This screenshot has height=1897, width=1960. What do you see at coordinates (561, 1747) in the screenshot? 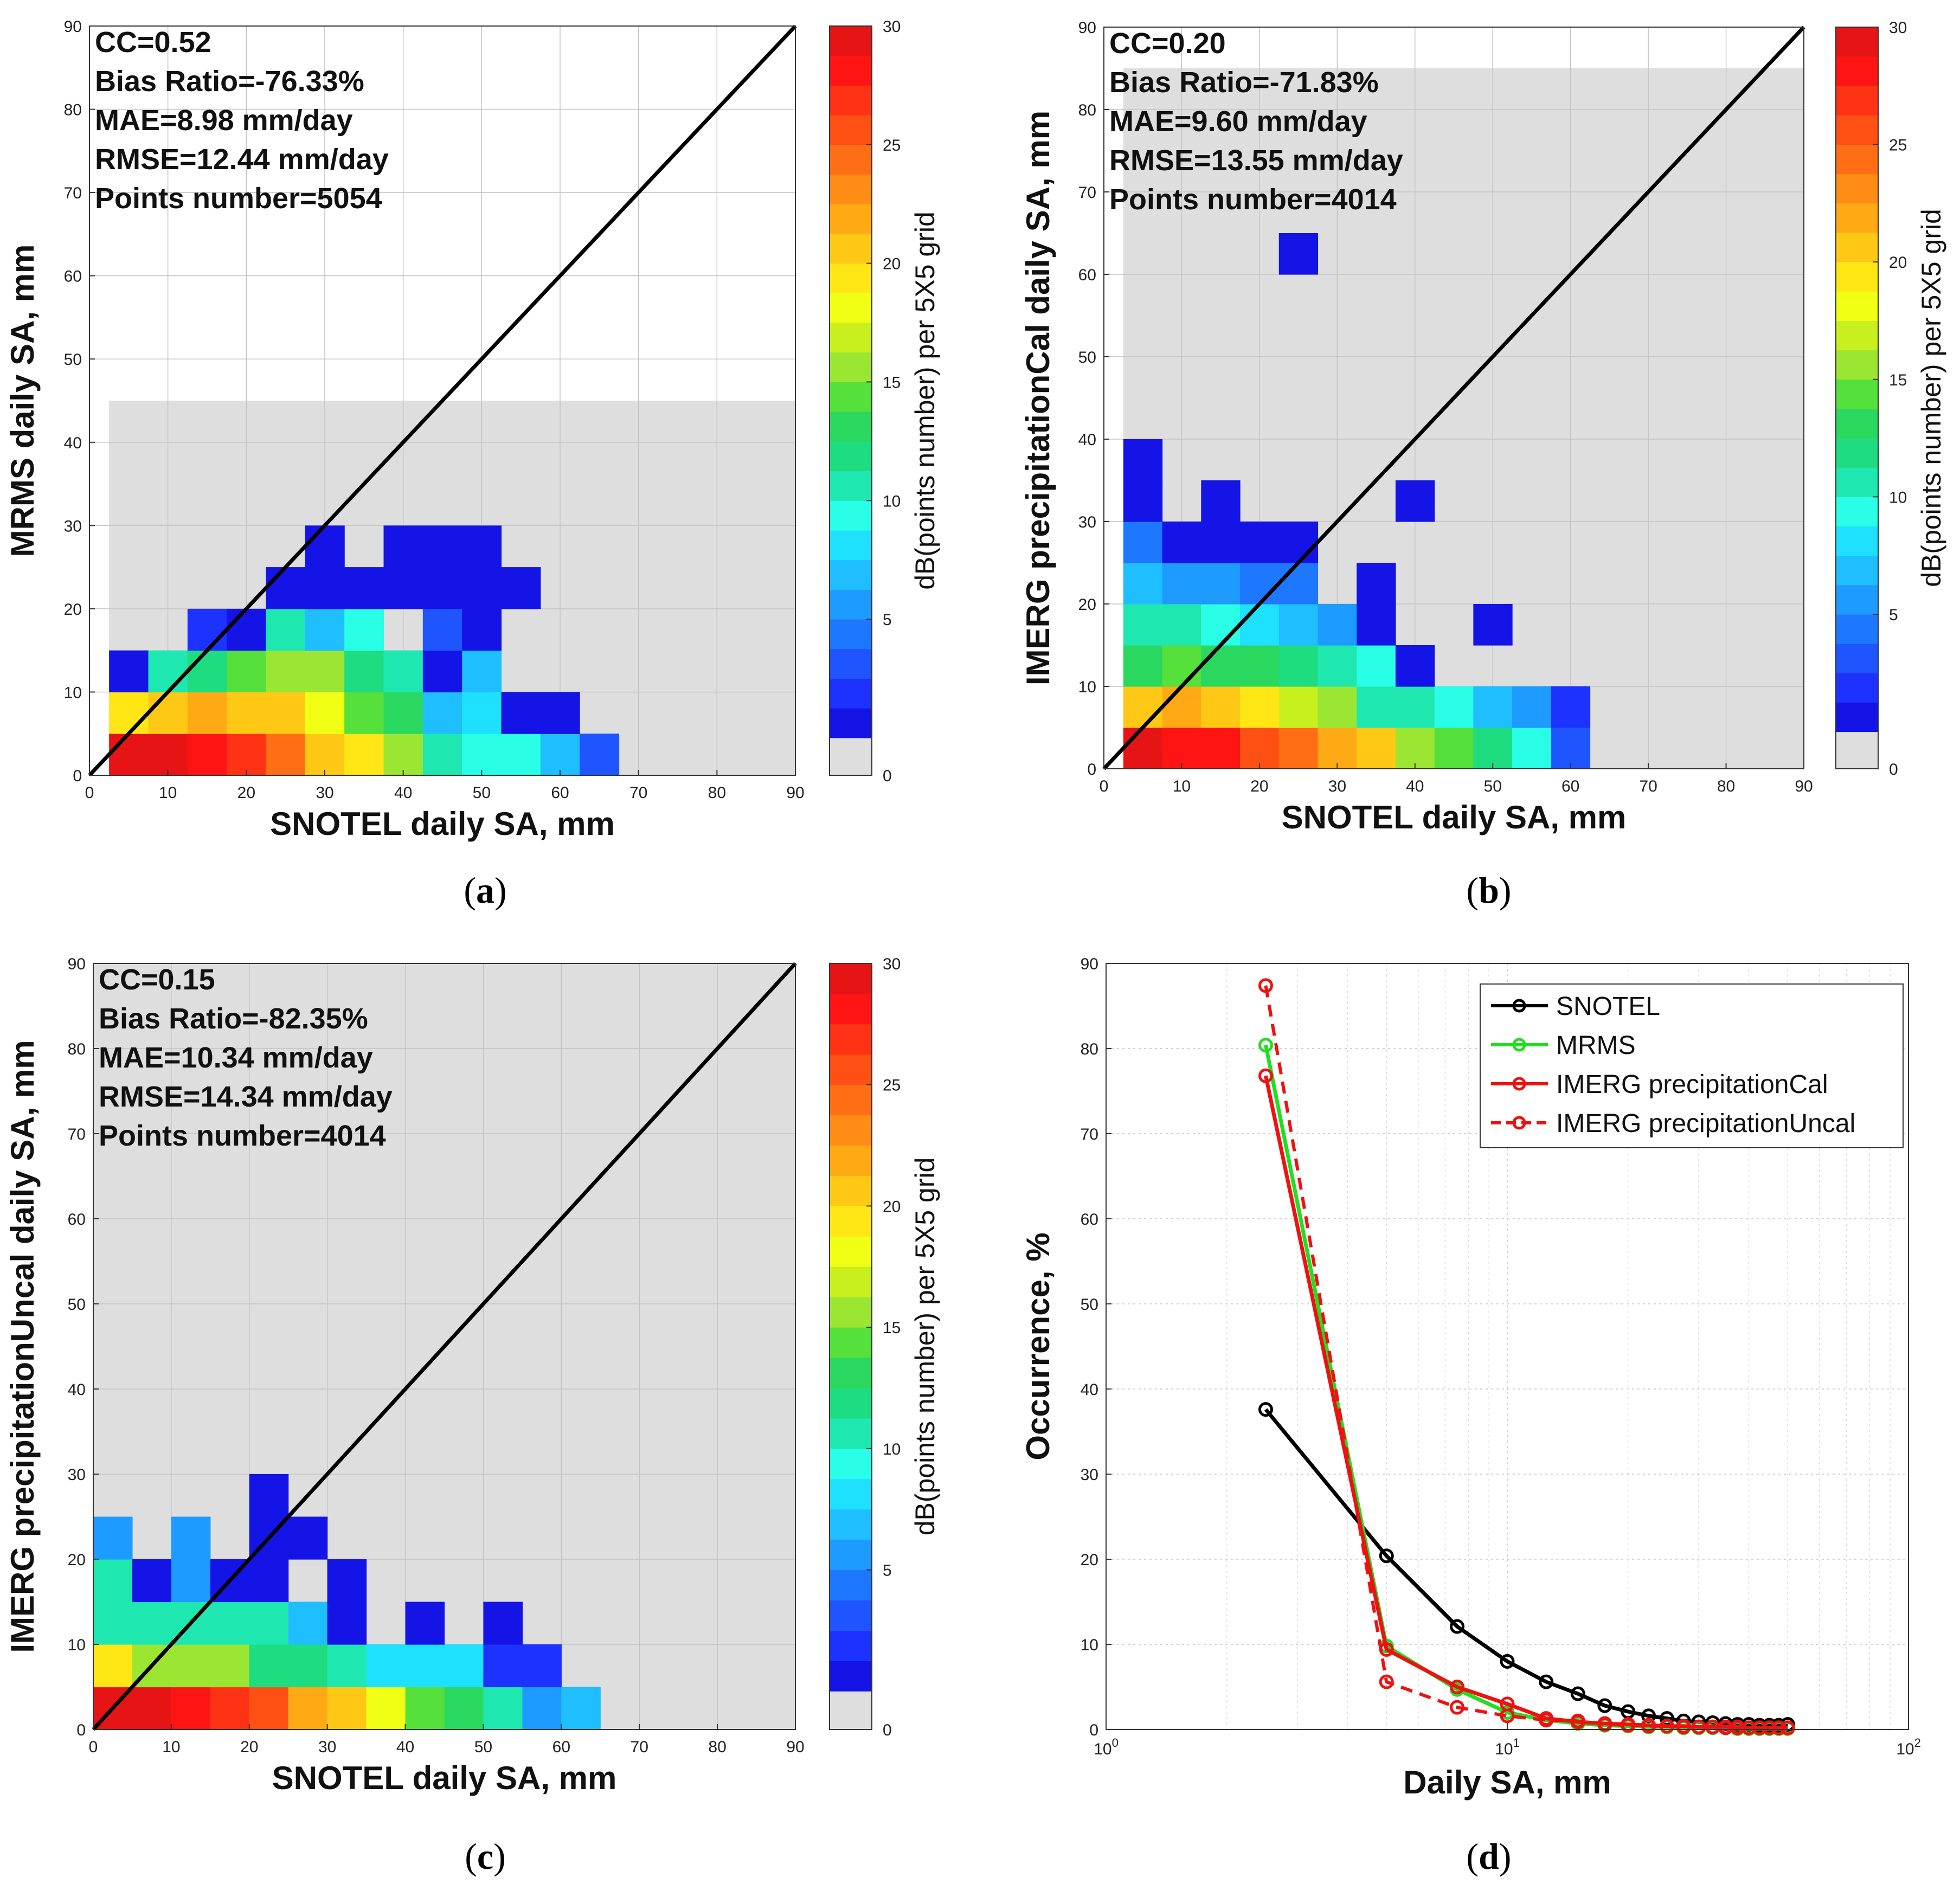
I see `x-tick-label: 60` at bounding box center [561, 1747].